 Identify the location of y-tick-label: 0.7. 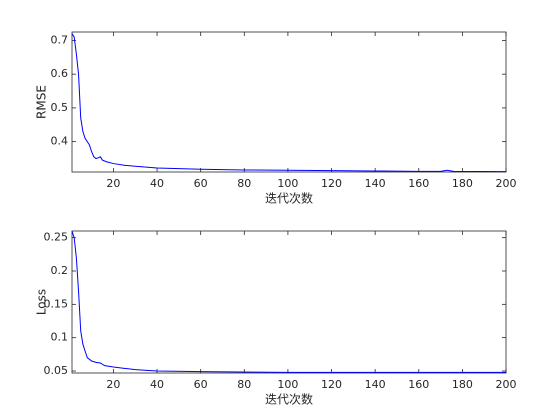
(60, 39).